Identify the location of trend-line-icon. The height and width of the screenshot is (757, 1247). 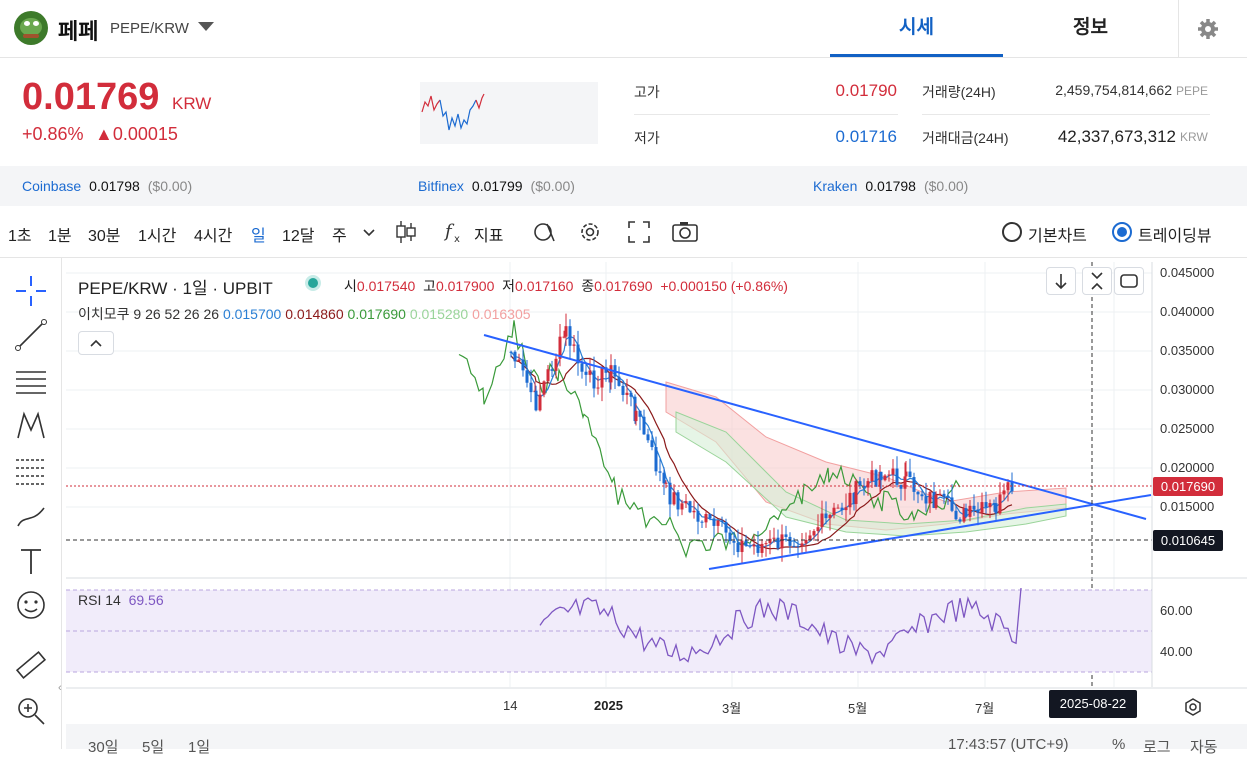
(31, 335).